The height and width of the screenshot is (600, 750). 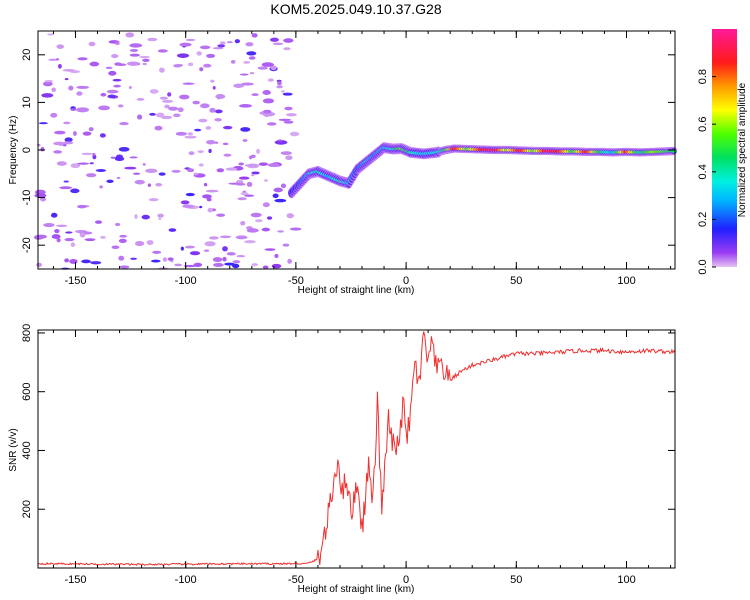 What do you see at coordinates (27, 198) in the screenshot?
I see `y-tick-label: -10` at bounding box center [27, 198].